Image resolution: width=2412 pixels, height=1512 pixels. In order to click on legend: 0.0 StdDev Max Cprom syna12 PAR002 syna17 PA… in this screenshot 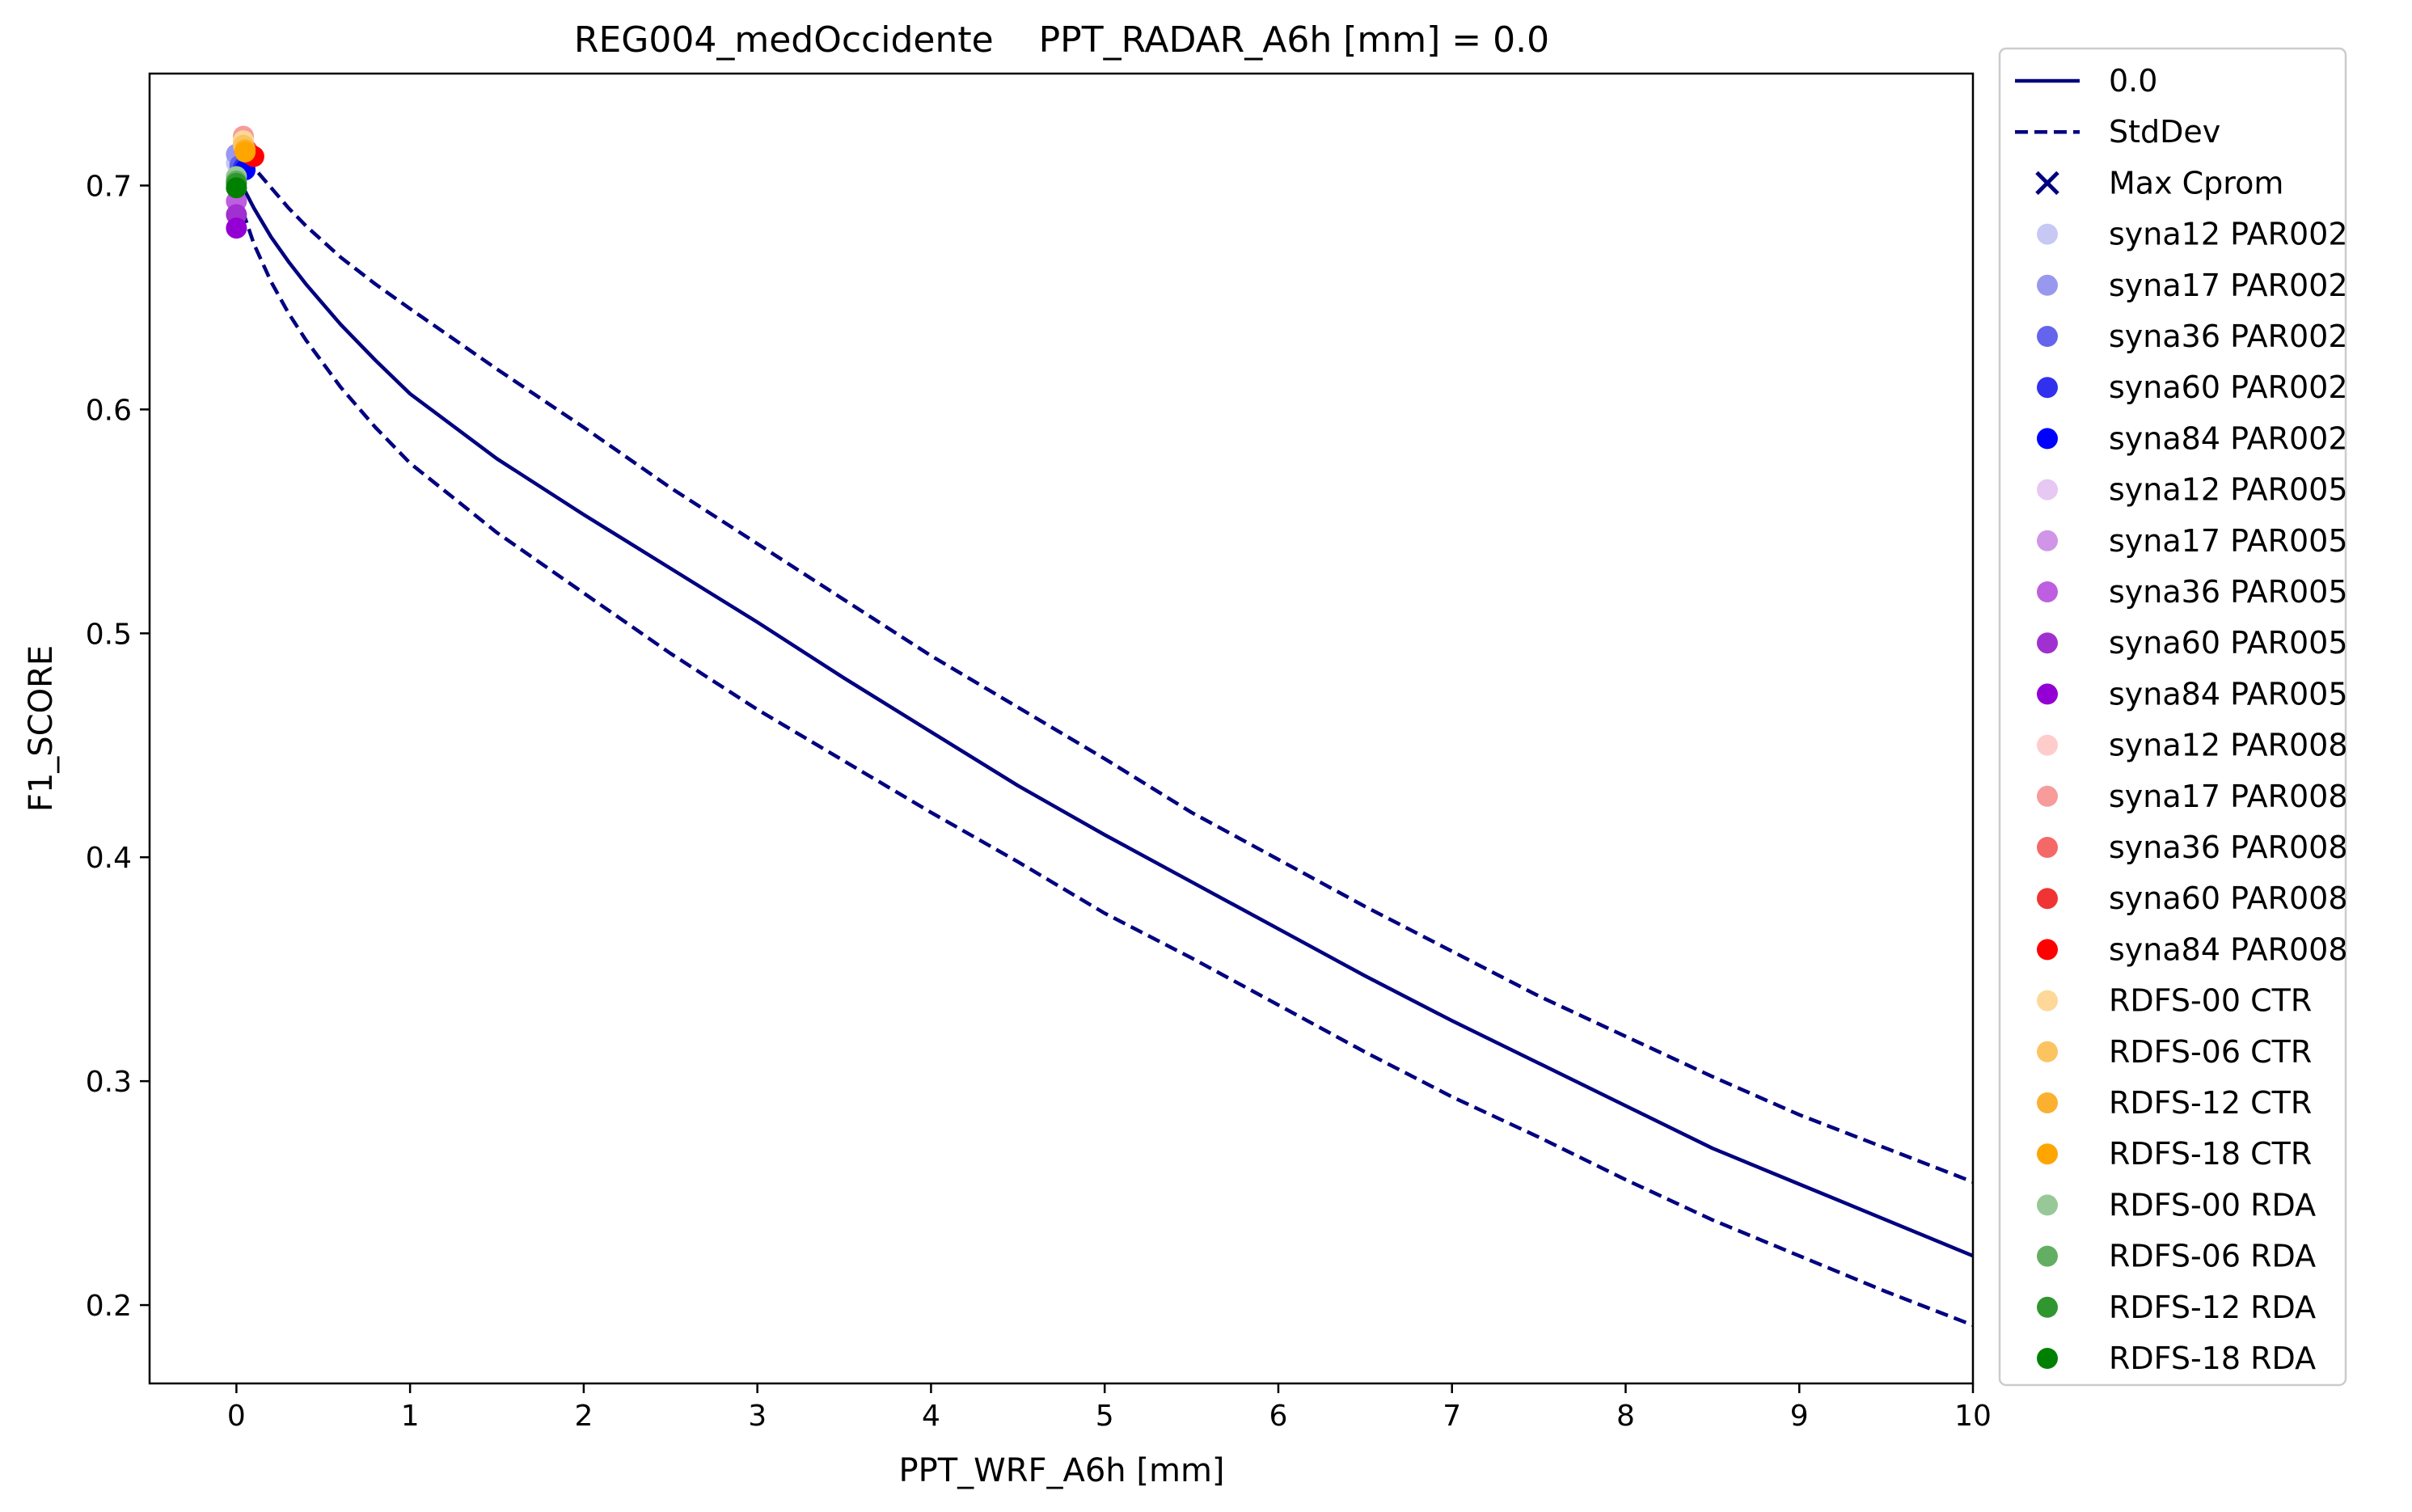, I will do `click(2173, 717)`.